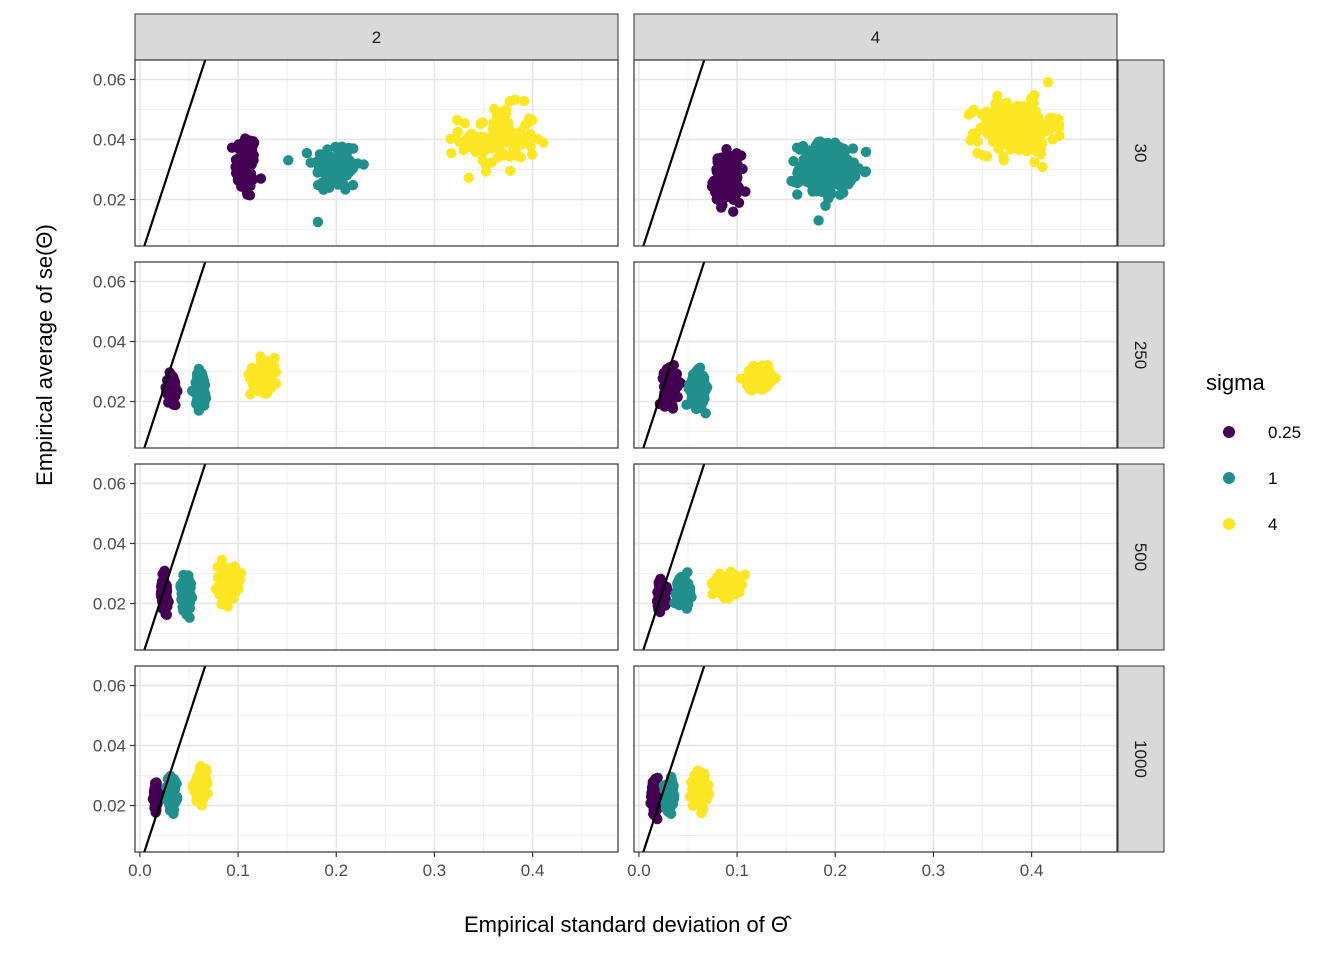 This screenshot has width=1344, height=960. Describe the element at coordinates (1229, 432) in the screenshot. I see `legend-key-0.25` at that location.